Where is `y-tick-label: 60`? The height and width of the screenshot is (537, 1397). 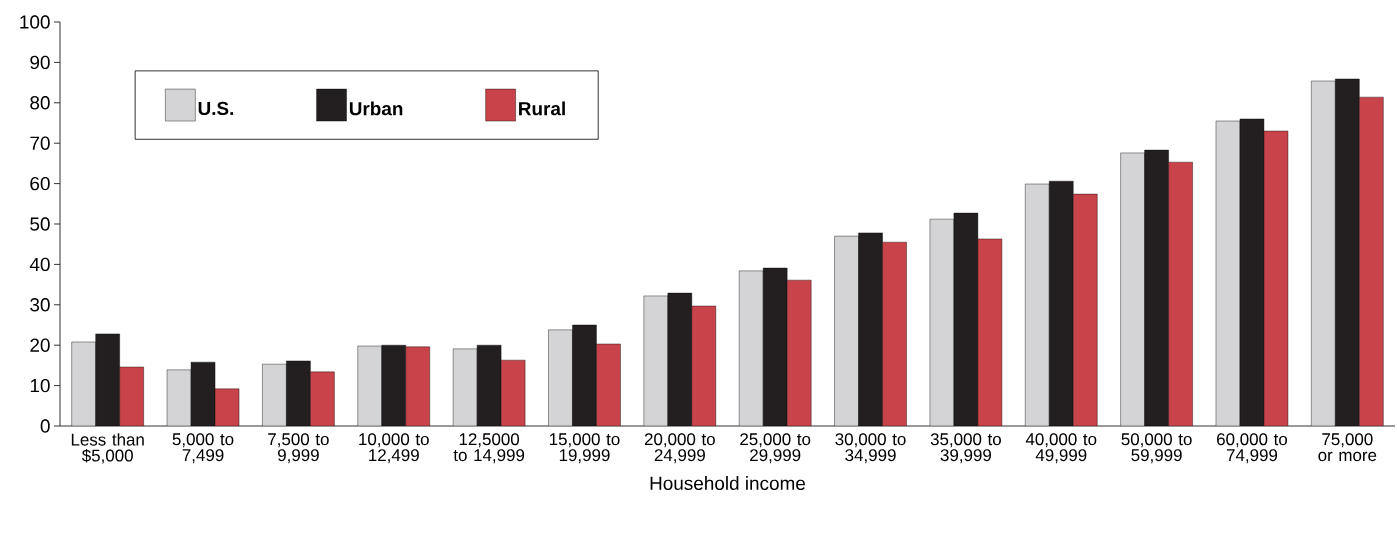
y-tick-label: 60 is located at coordinates (40, 183).